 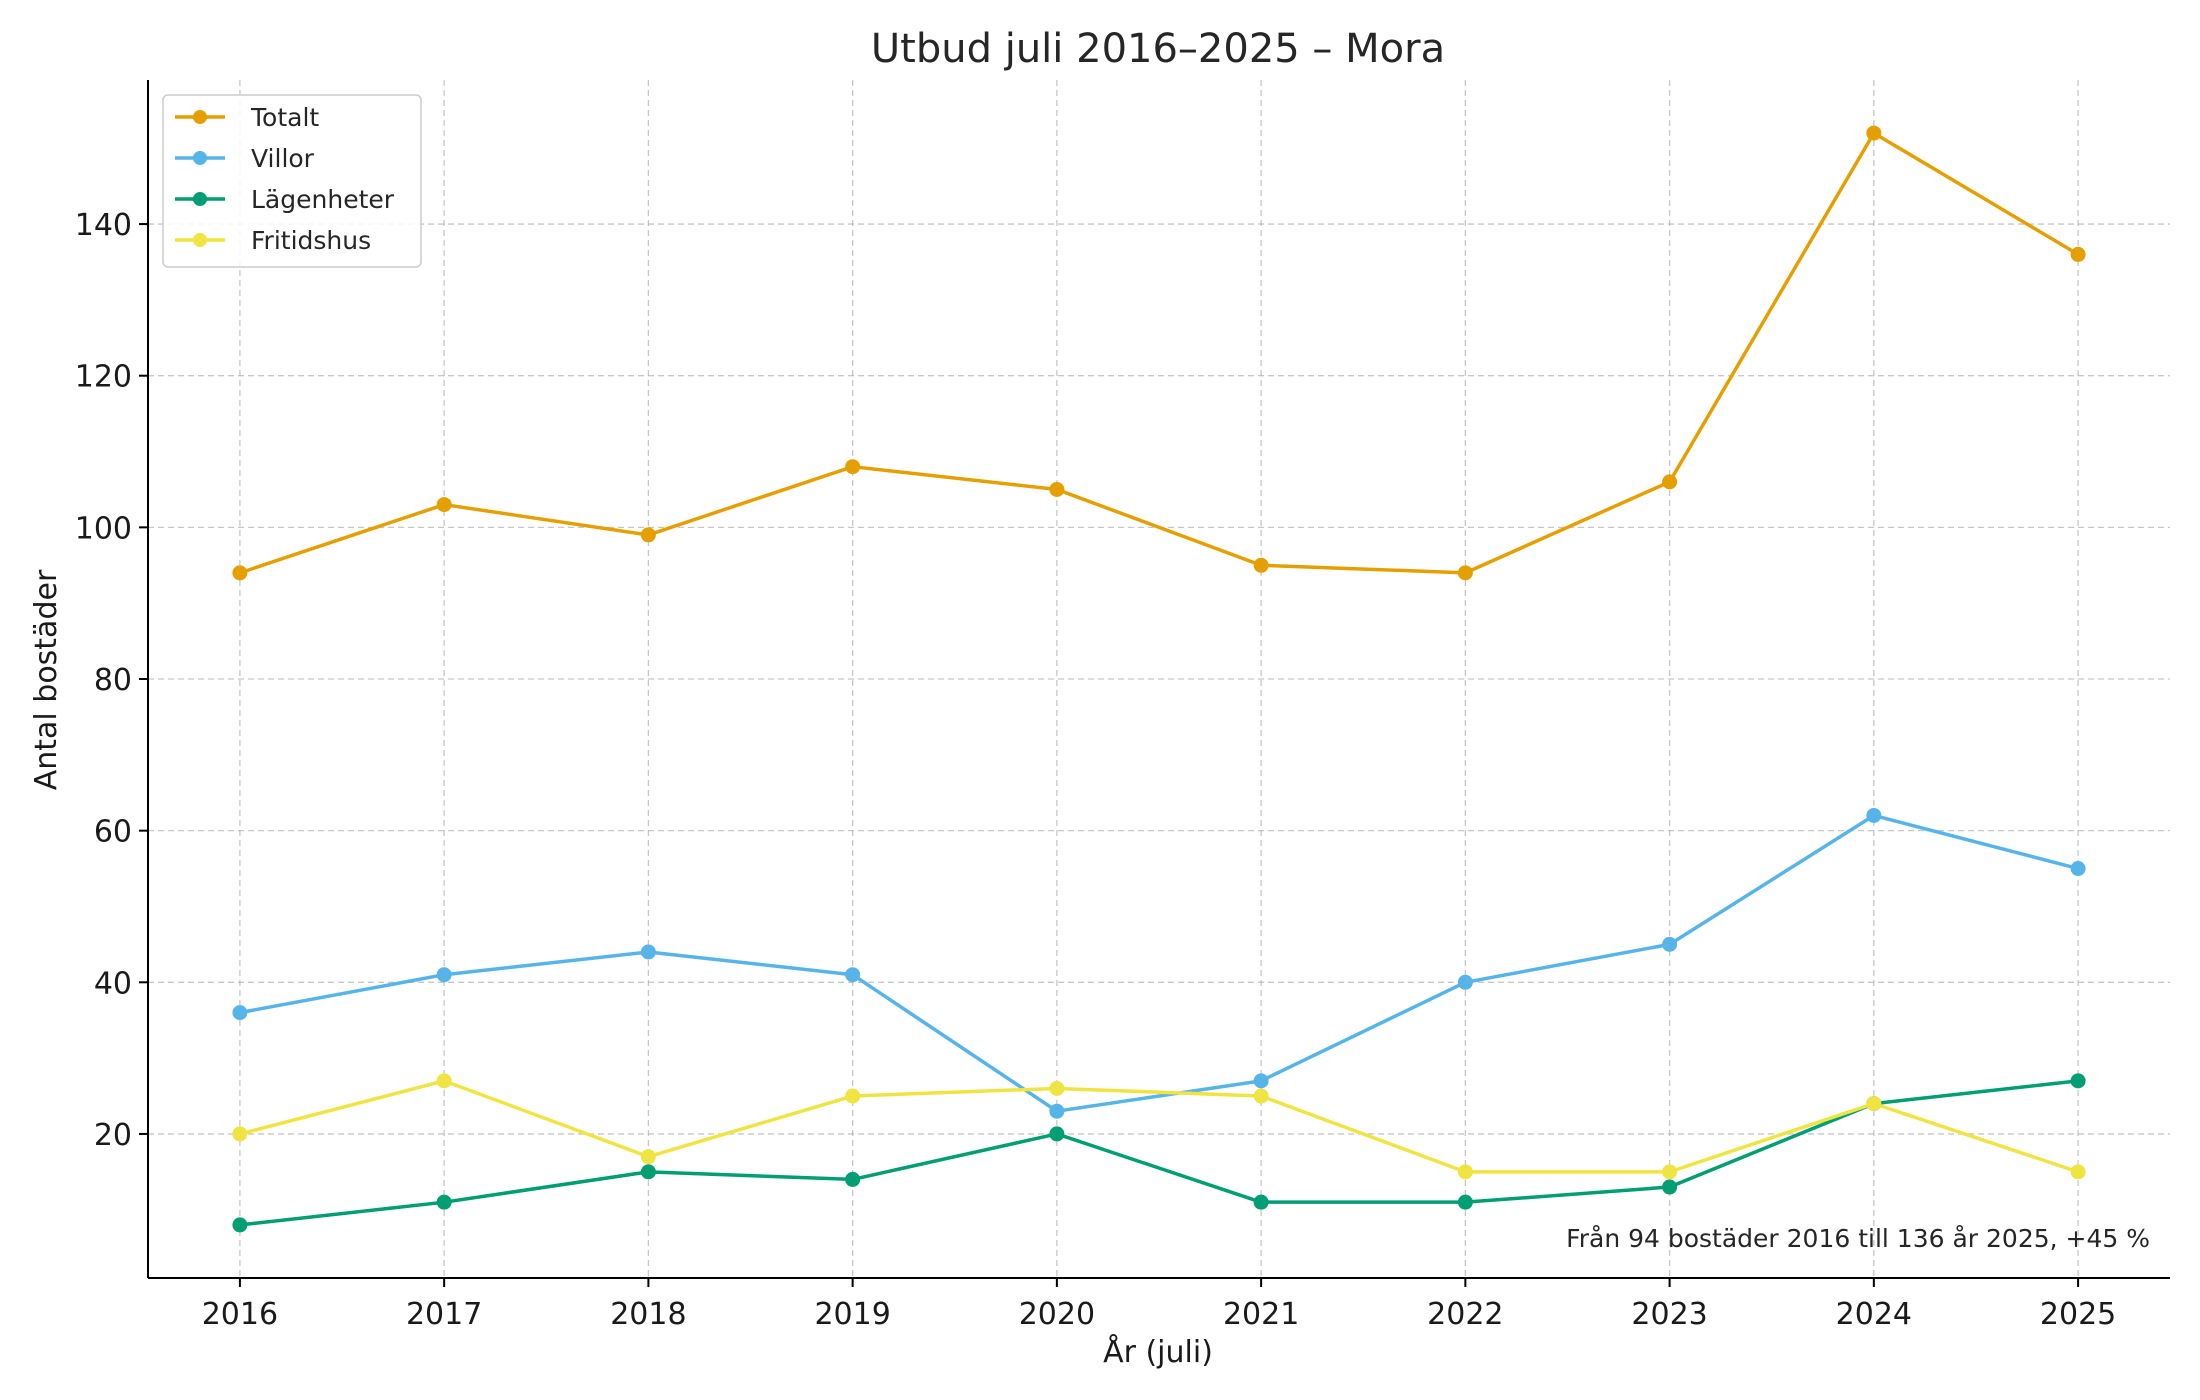 I want to click on series-line-fritidshus, so click(x=1159, y=1126).